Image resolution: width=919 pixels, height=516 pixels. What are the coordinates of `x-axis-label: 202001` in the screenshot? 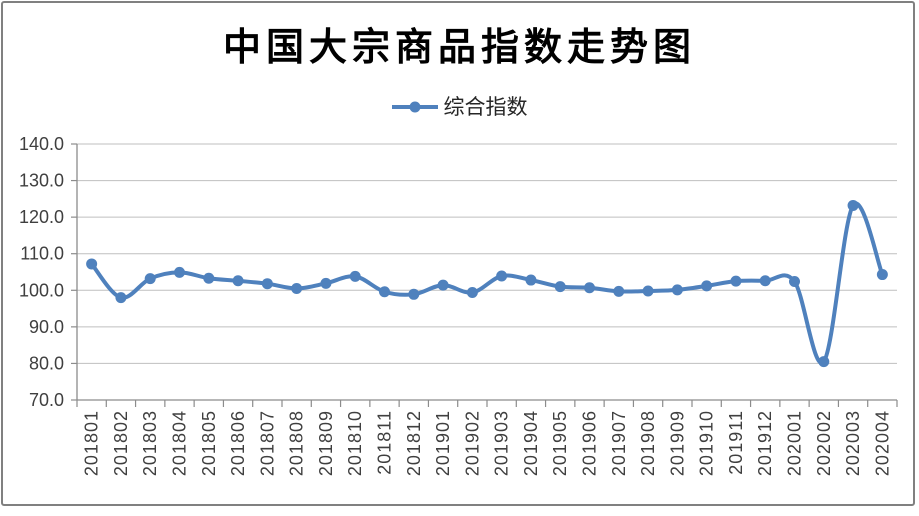 It's located at (795, 443).